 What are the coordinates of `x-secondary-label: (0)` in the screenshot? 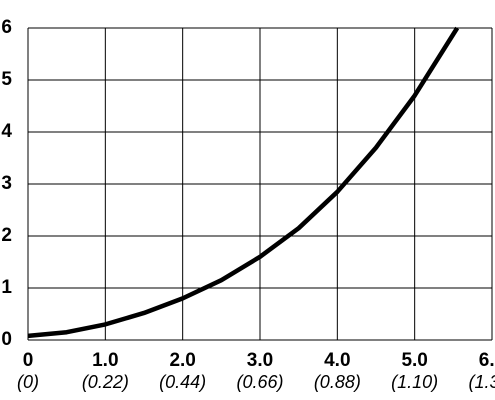 It's located at (28, 382).